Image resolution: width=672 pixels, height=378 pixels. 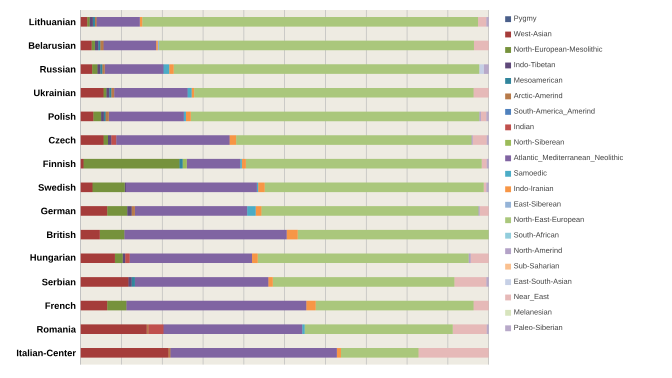 What do you see at coordinates (59, 164) in the screenshot?
I see `y-tick-label: Finnish` at bounding box center [59, 164].